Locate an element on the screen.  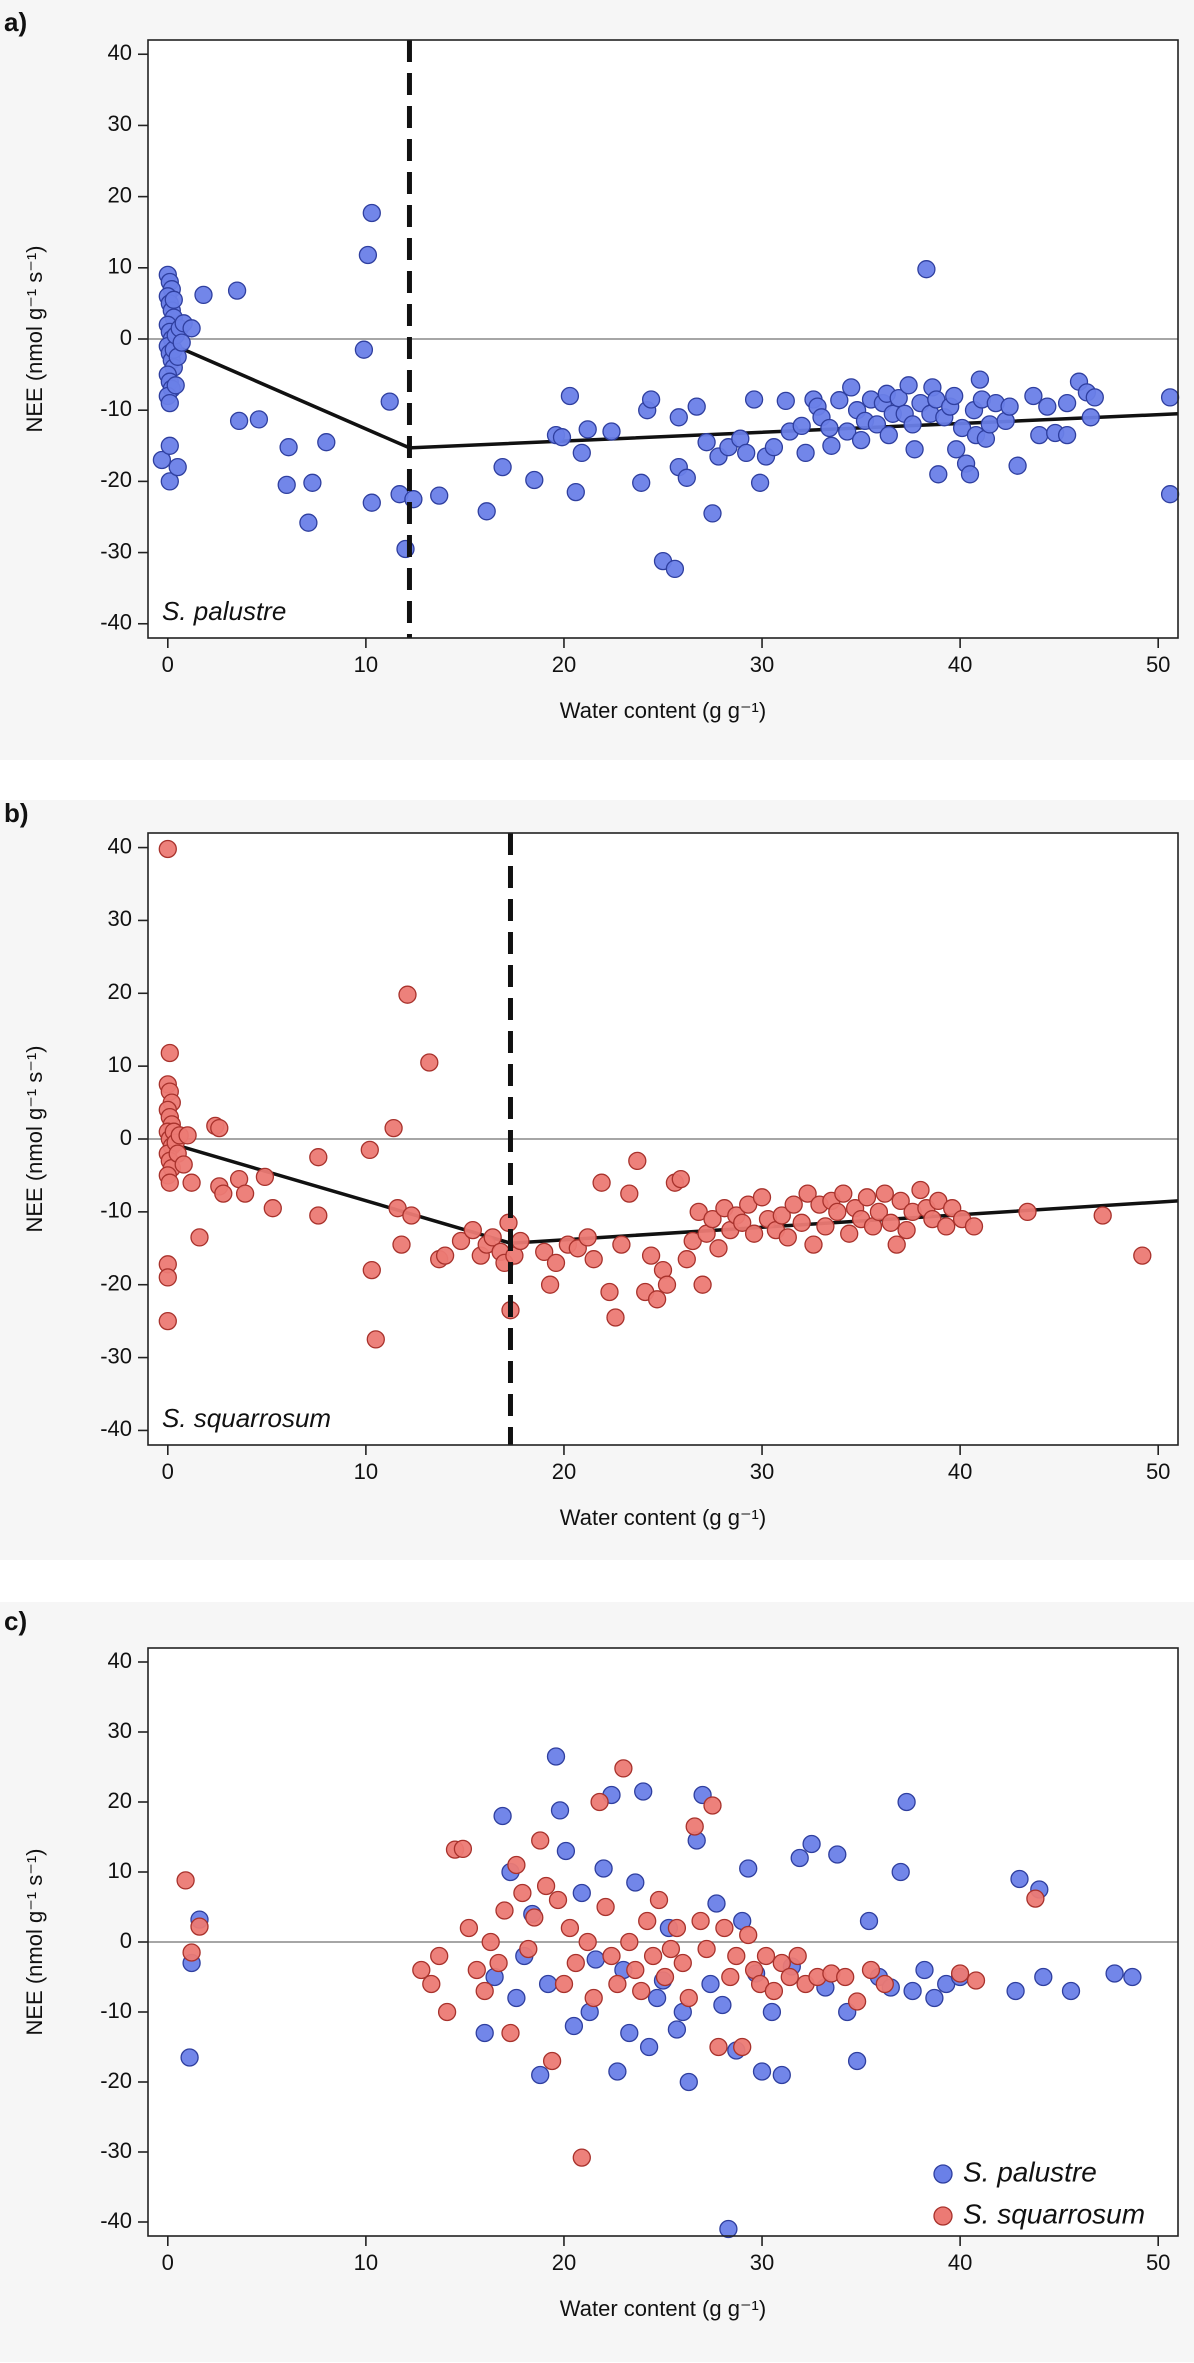
y-tick-label: 10 is located at coordinates (120, 1064).